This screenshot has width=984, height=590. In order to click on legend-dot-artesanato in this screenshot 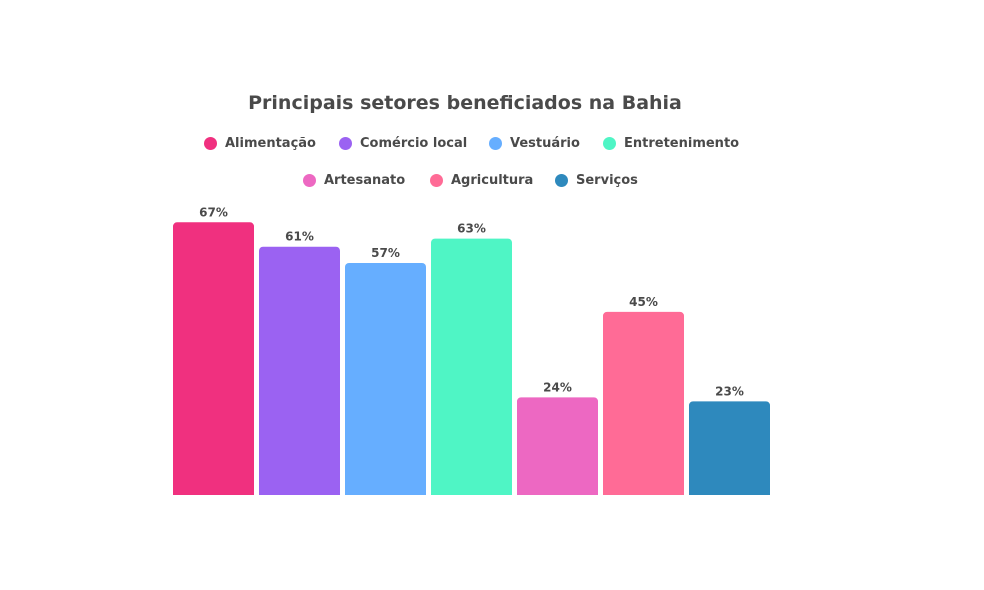, I will do `click(309, 180)`.